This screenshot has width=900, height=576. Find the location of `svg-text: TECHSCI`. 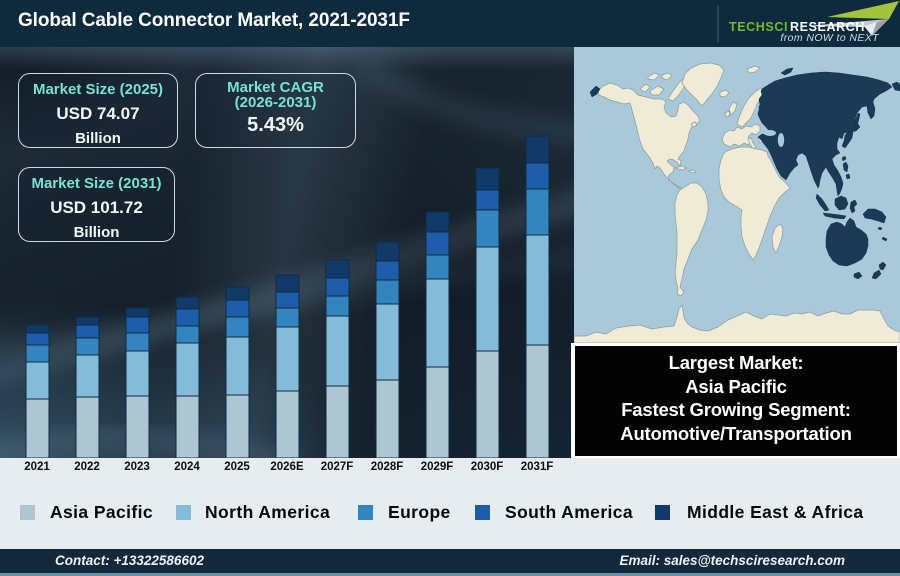

svg-text: TECHSCI is located at coordinates (758, 27).